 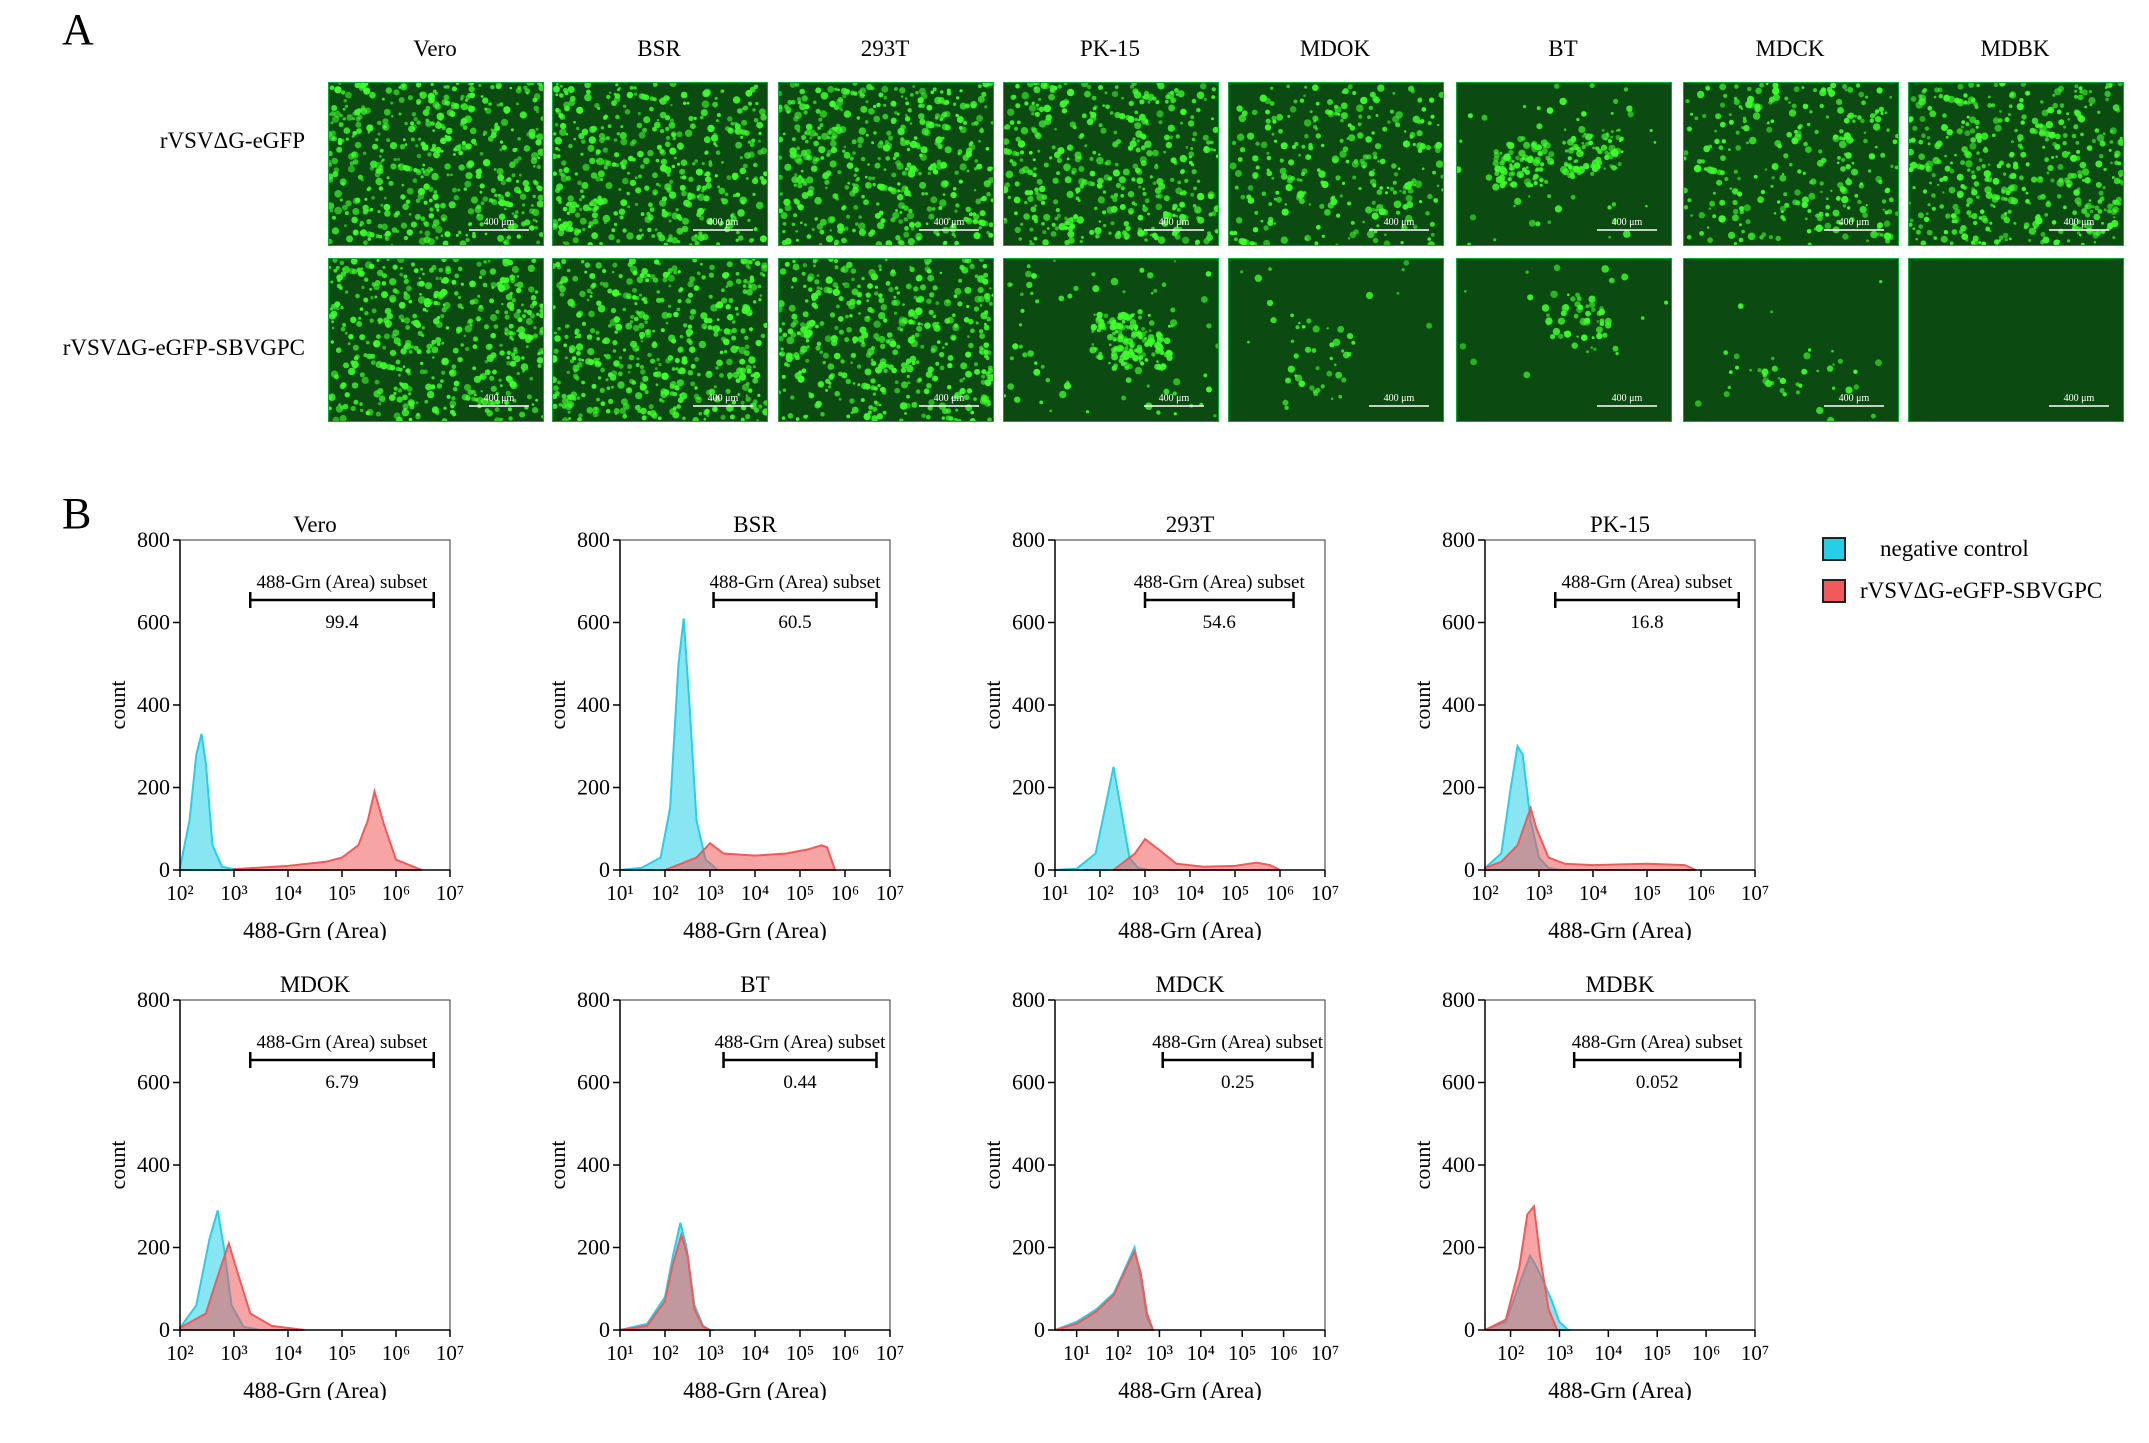 What do you see at coordinates (1791, 340) in the screenshot?
I see `micrograph-mdck-sbvgpc: 400 μm` at bounding box center [1791, 340].